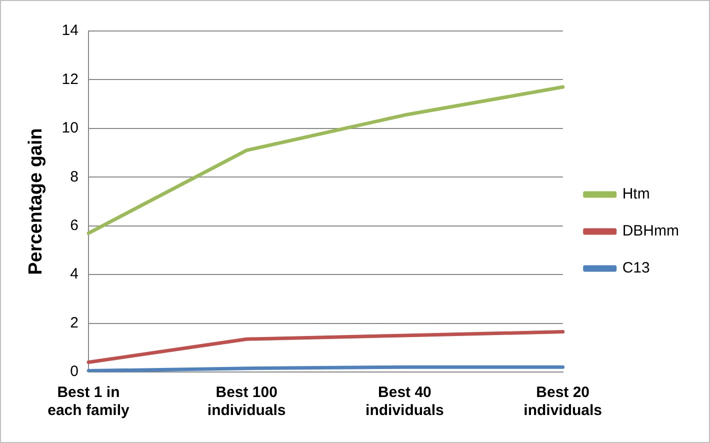 This screenshot has height=443, width=710. Describe the element at coordinates (70, 128) in the screenshot. I see `y-tick-label: 10` at that location.